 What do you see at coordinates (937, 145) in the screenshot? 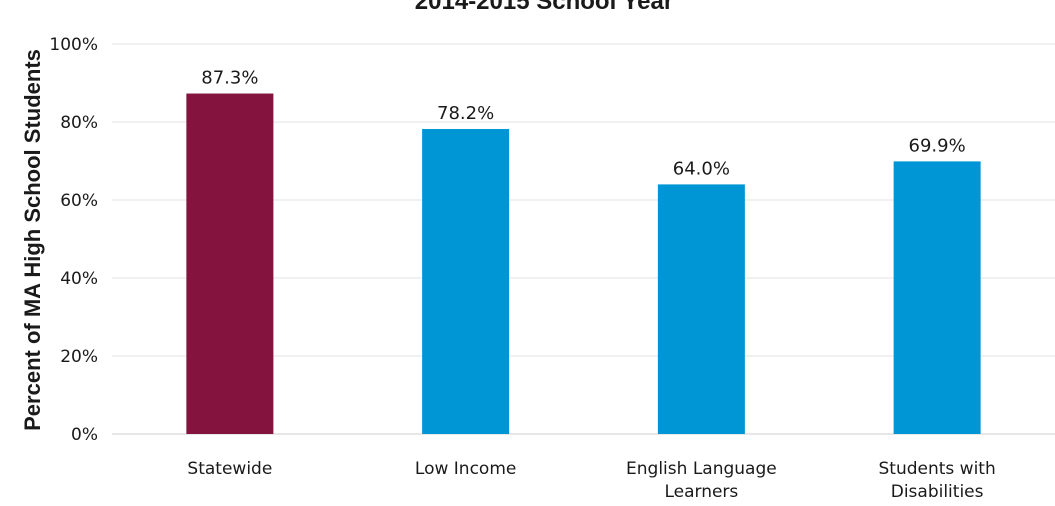
I see `data-label: 69.9%` at bounding box center [937, 145].